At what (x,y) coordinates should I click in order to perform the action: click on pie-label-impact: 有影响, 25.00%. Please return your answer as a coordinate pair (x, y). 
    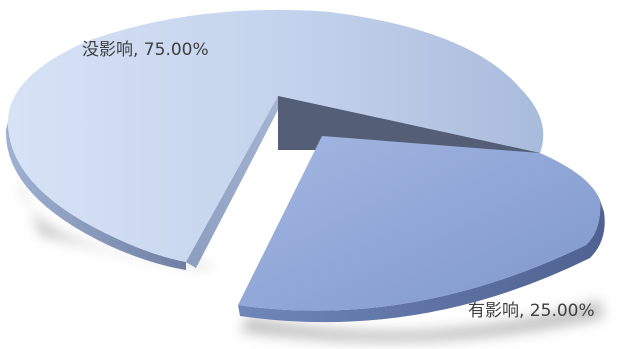
    Looking at the image, I should click on (531, 311).